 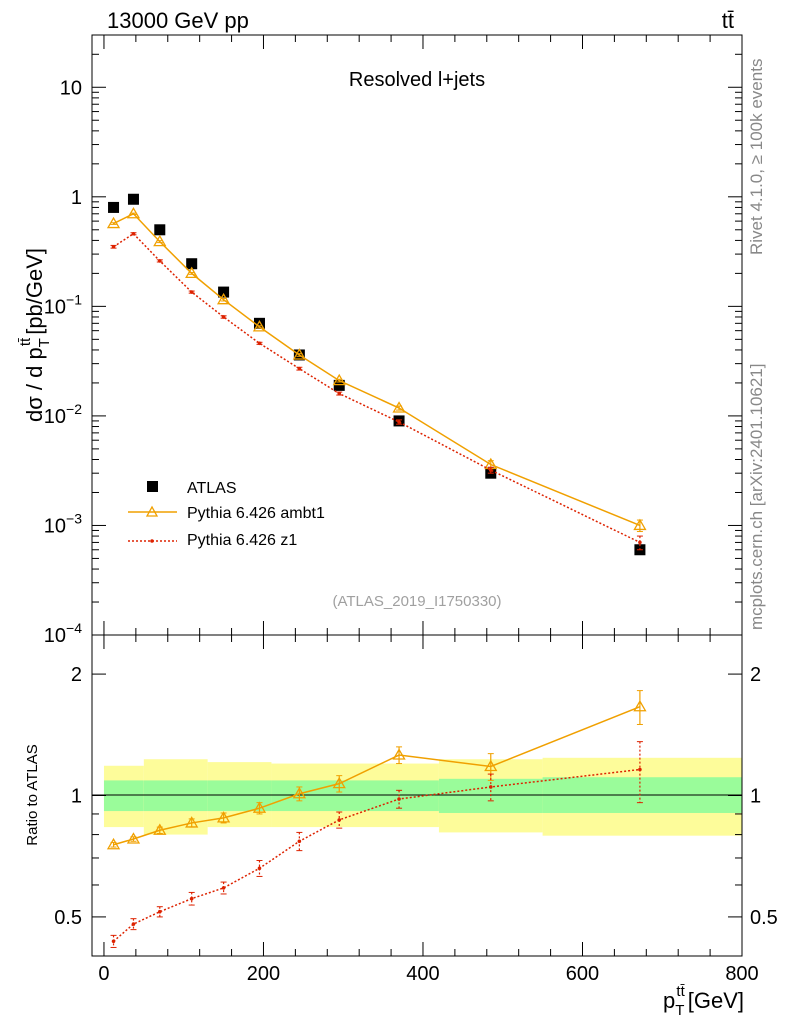 I want to click on chart-title: Resolved l+jets, so click(x=417, y=80).